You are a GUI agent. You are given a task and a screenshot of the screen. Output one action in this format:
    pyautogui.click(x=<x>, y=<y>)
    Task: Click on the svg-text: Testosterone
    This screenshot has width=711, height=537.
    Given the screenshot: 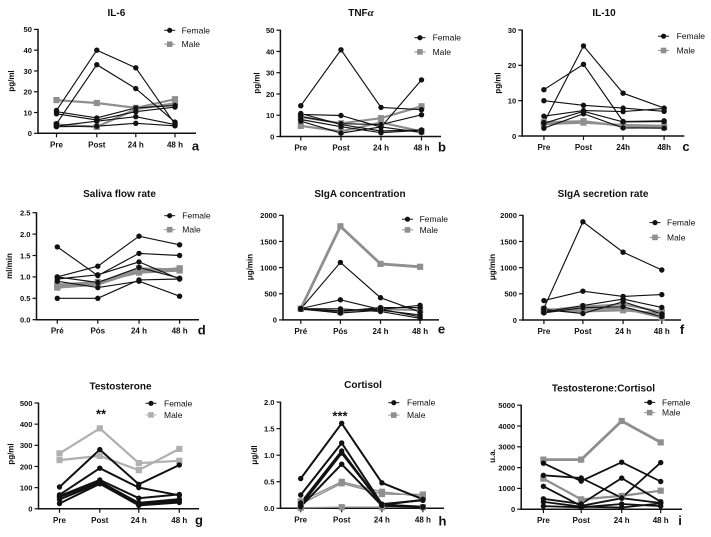 What is the action you would take?
    pyautogui.click(x=120, y=387)
    